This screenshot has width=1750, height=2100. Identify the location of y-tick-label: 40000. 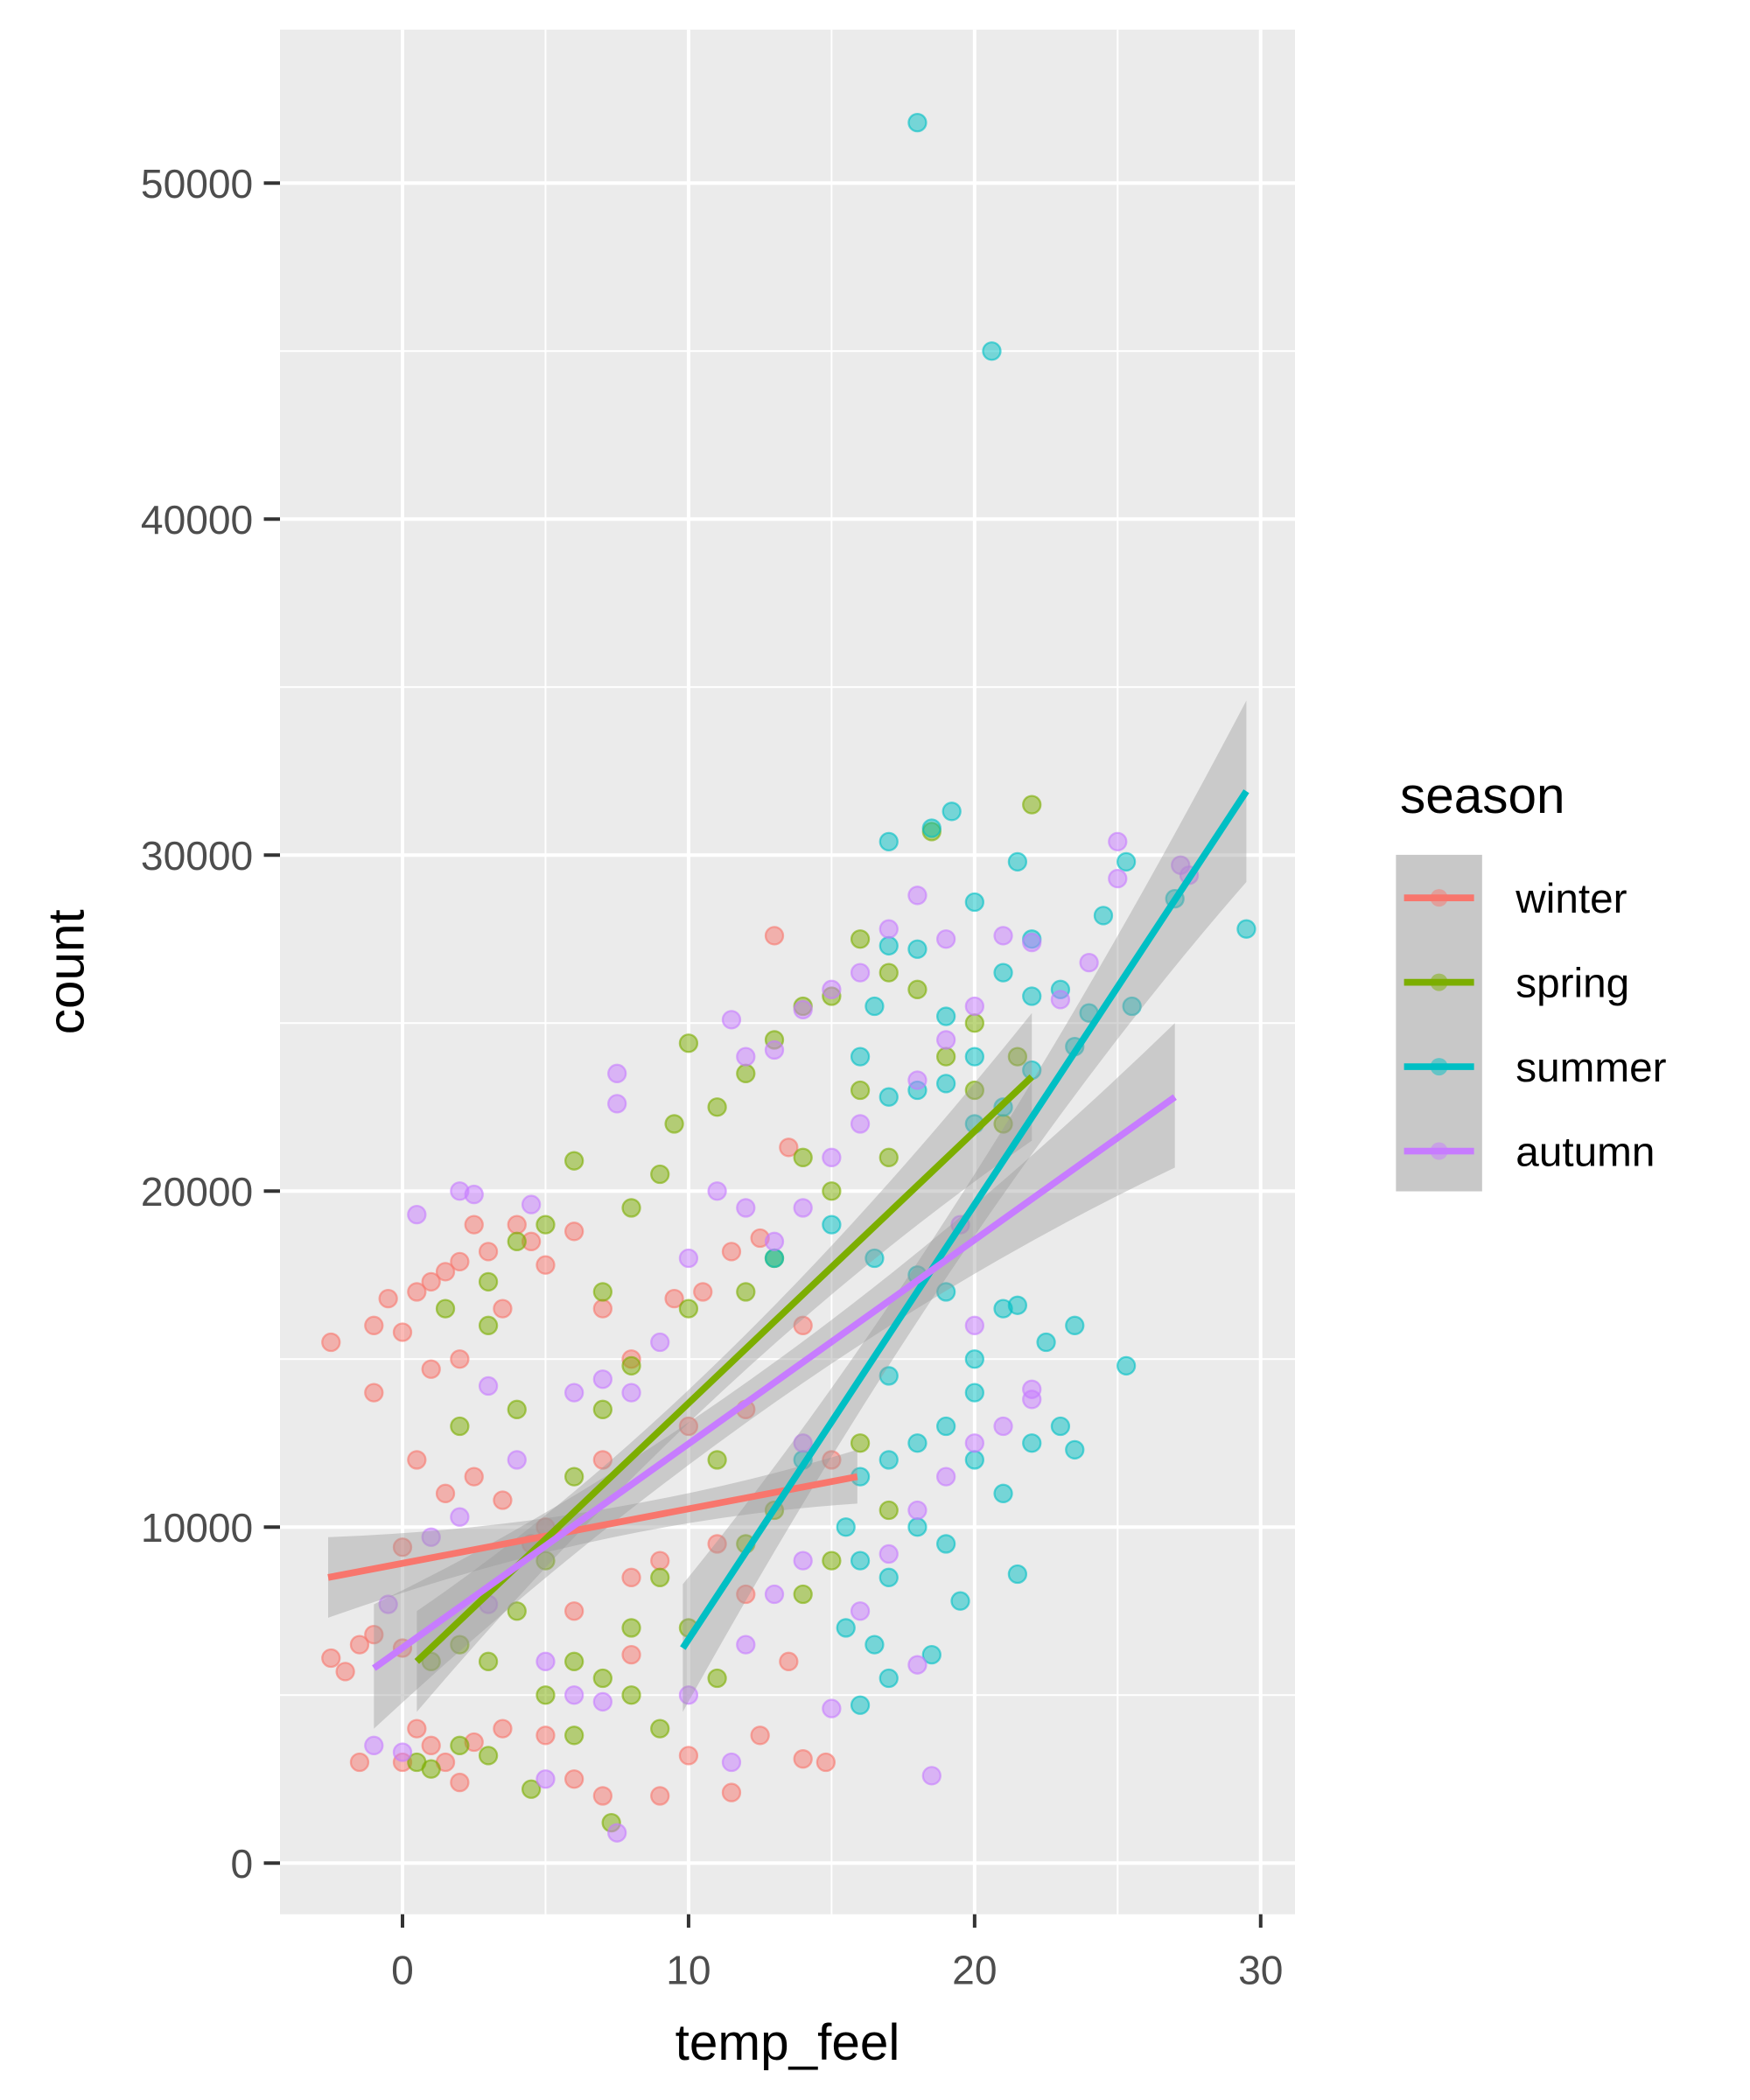
(197, 519).